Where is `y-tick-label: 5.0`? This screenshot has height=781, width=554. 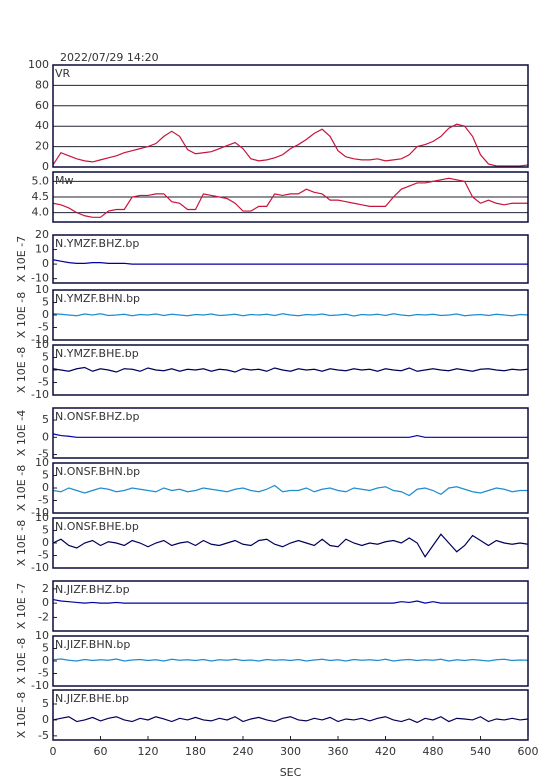 y-tick-label: 5.0 is located at coordinates (41, 180).